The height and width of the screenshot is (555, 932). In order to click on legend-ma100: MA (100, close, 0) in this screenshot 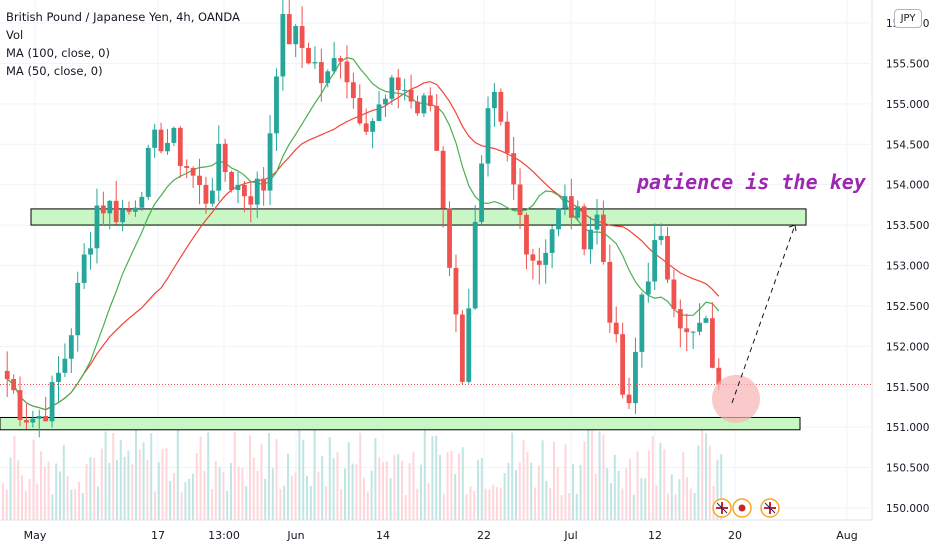, I will do `click(58, 53)`.